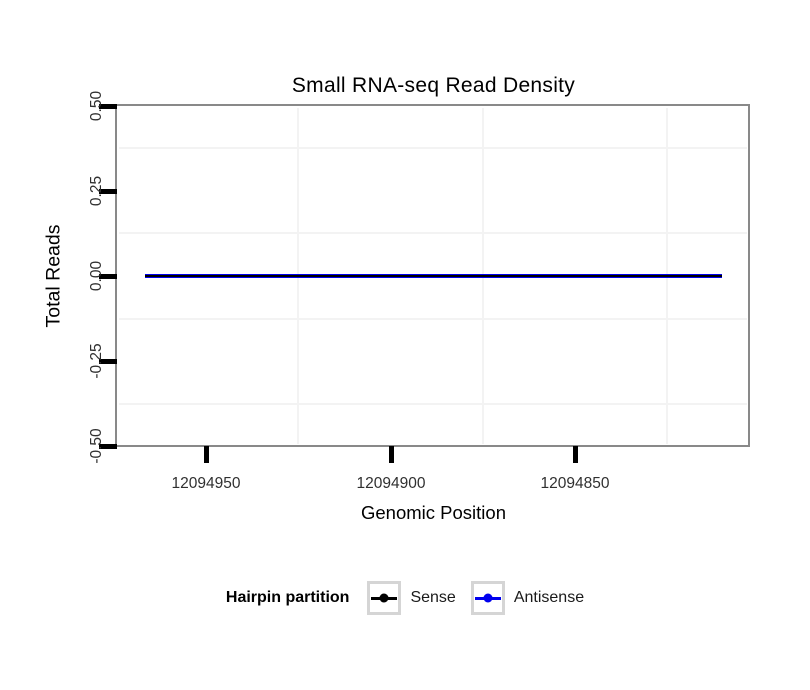 This screenshot has width=810, height=690. I want to click on x-tick-label: 12094900, so click(391, 483).